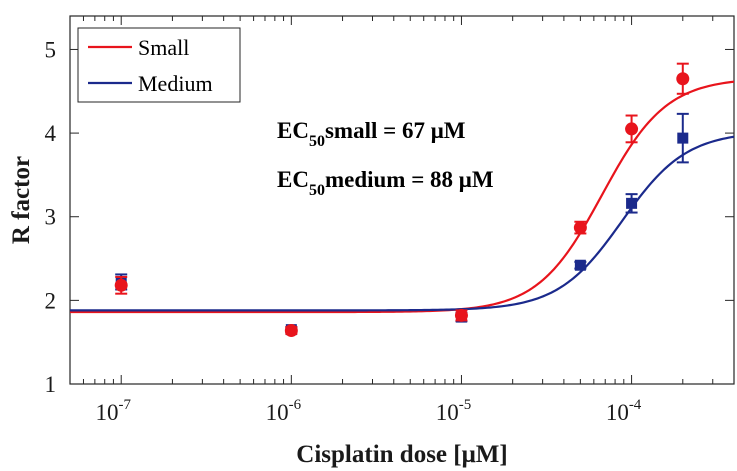 This screenshot has height=471, width=737. What do you see at coordinates (124, 405) in the screenshot?
I see `x-tick-exponent: -7` at bounding box center [124, 405].